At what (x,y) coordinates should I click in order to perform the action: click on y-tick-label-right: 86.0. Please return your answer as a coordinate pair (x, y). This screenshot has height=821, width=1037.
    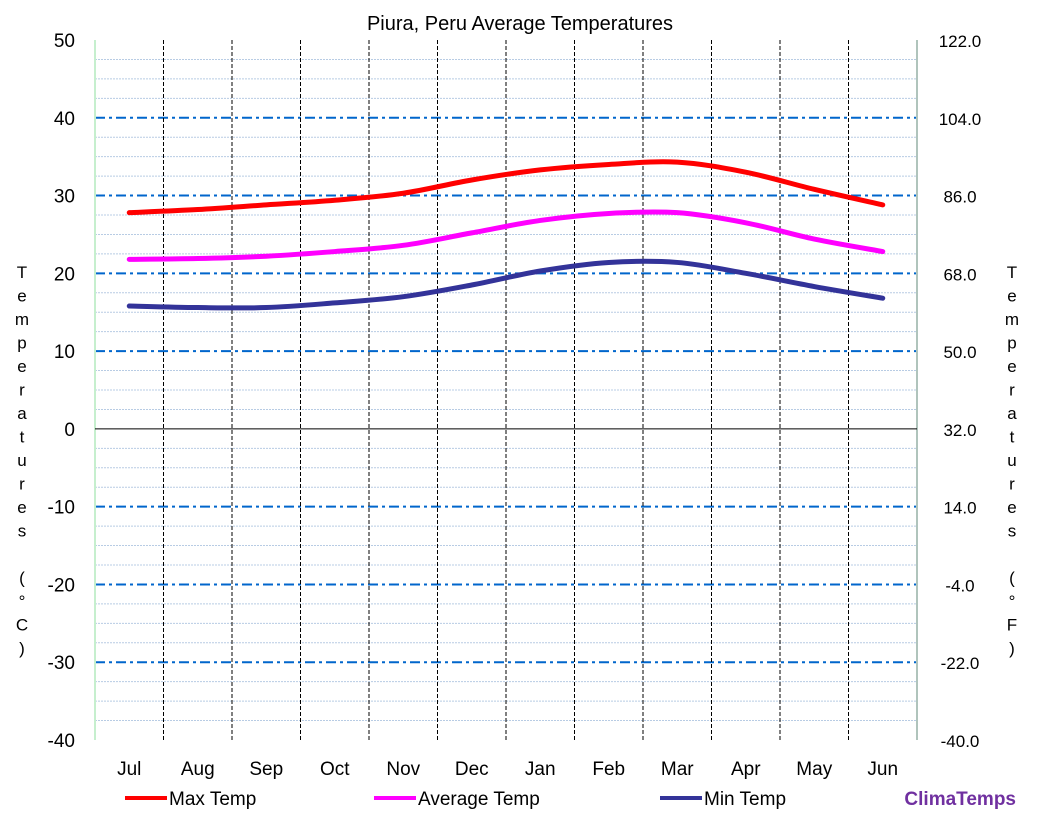
    Looking at the image, I should click on (959, 197).